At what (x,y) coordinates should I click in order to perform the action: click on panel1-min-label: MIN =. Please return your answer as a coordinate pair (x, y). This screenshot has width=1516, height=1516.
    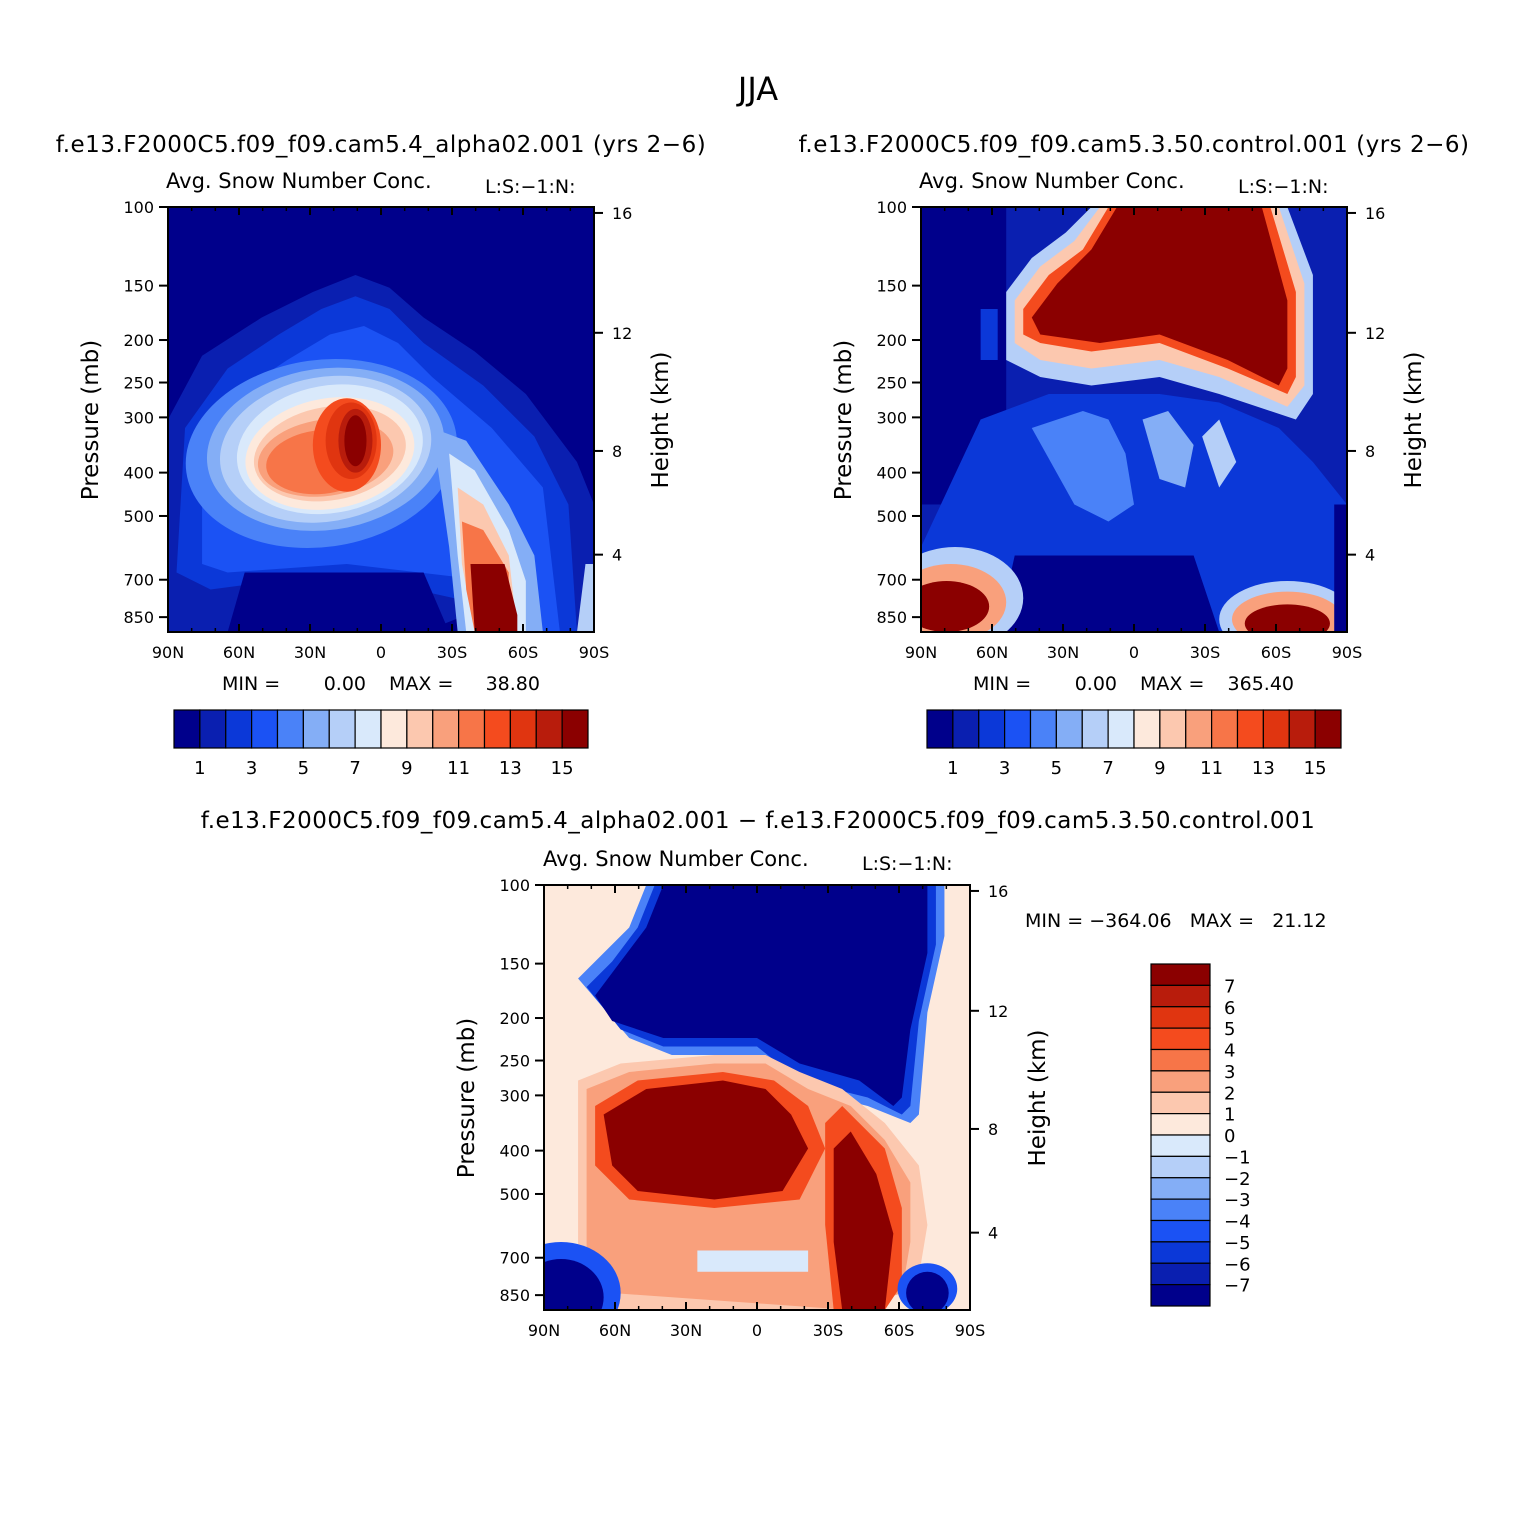
    Looking at the image, I should click on (251, 684).